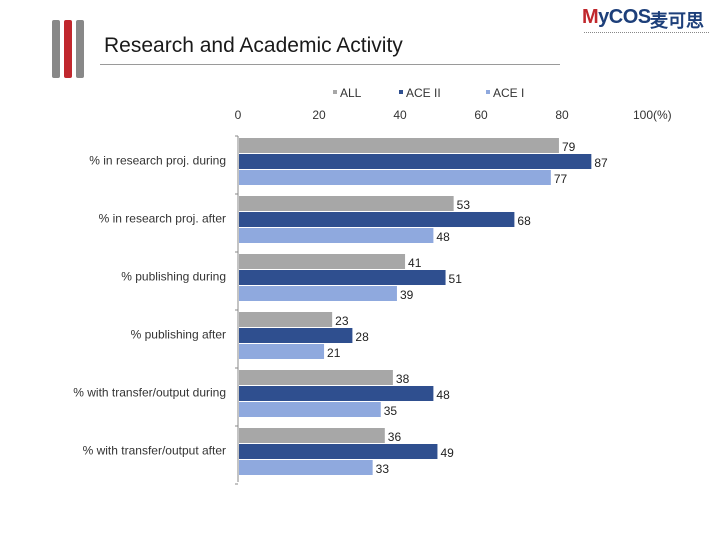  What do you see at coordinates (508, 93) in the screenshot?
I see `legend-label: ACE I` at bounding box center [508, 93].